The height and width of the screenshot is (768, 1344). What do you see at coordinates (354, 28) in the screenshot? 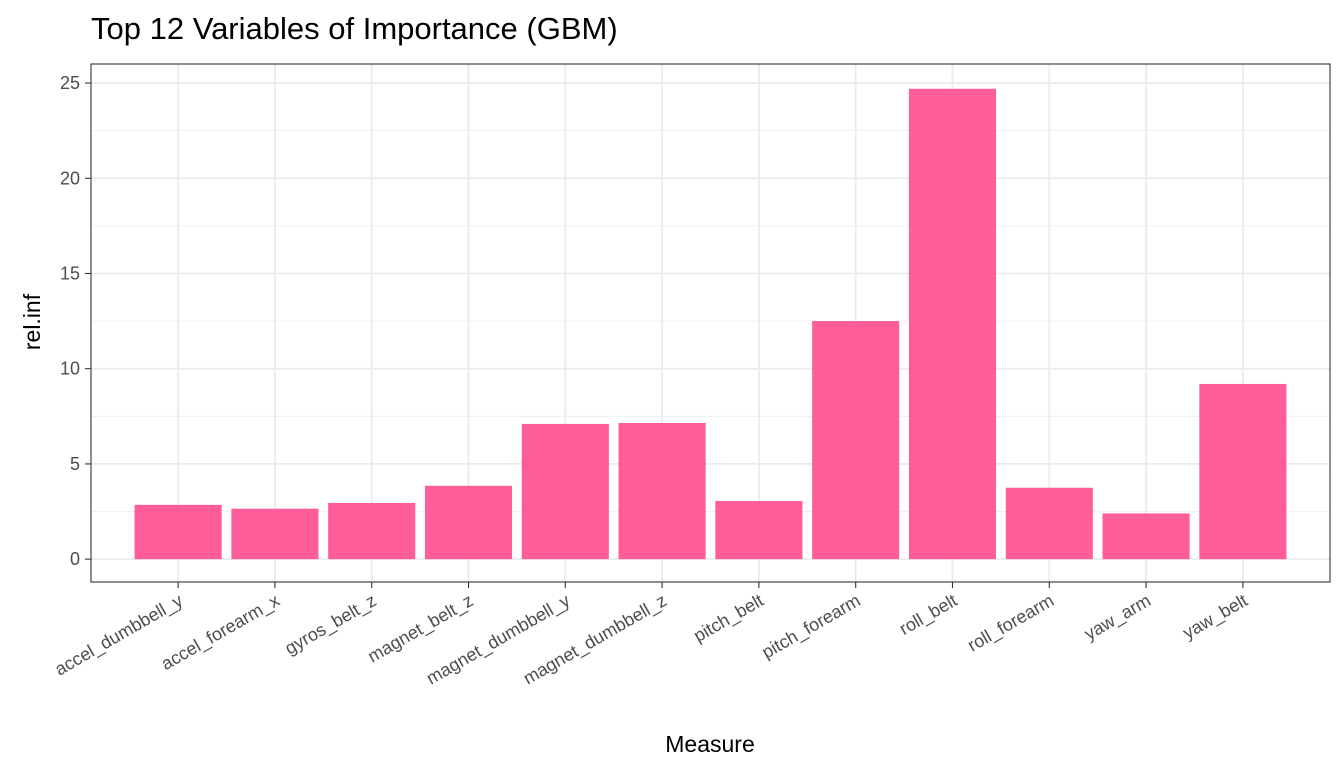
I see `chart-title: Top 12 Variables of Importance (GBM)` at bounding box center [354, 28].